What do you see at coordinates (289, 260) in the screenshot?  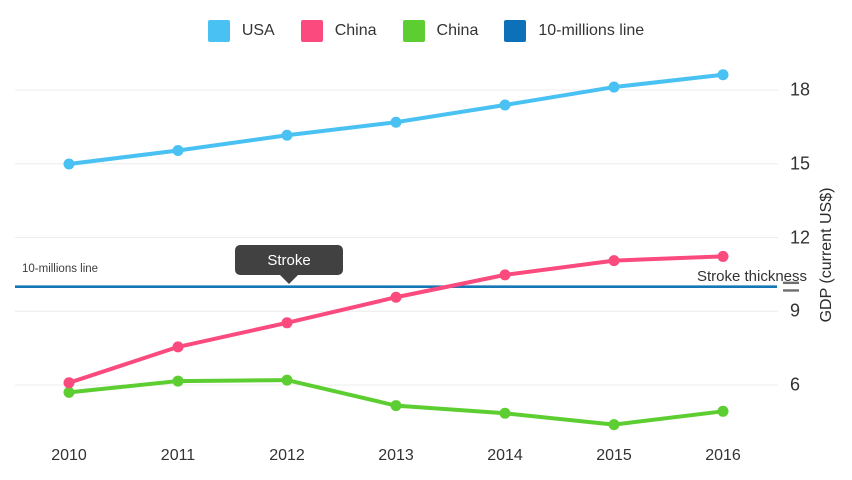 I see `stroke-tooltip-text: Stroke` at bounding box center [289, 260].